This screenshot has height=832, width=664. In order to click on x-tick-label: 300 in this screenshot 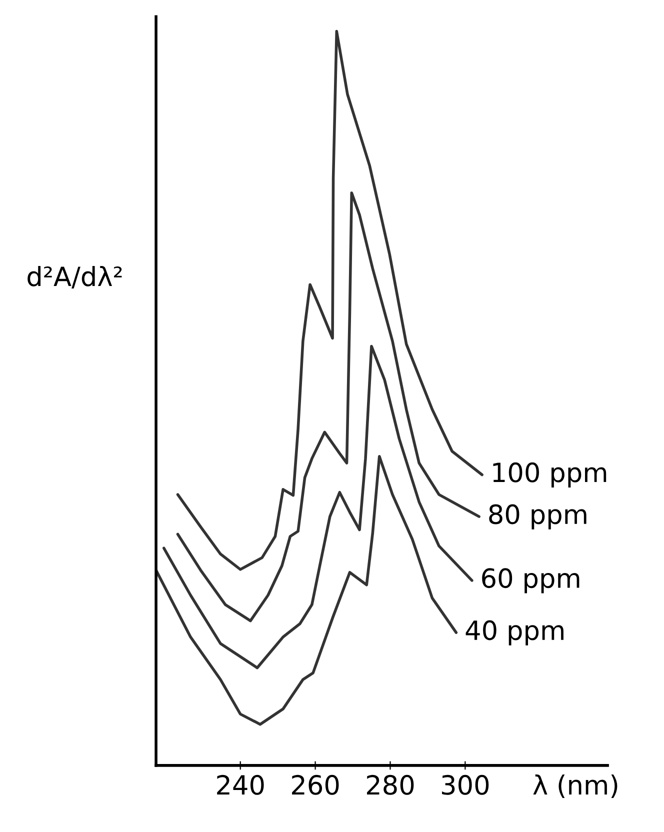, I will do `click(465, 784)`.